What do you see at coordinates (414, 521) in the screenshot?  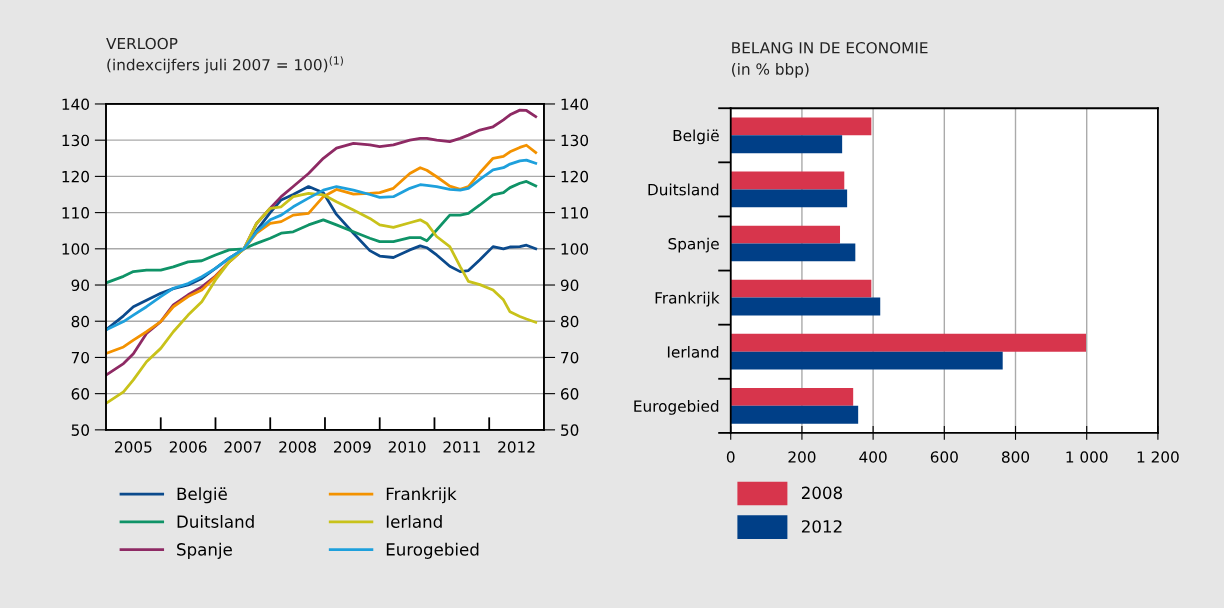 I see `legend-label: Ierland` at bounding box center [414, 521].